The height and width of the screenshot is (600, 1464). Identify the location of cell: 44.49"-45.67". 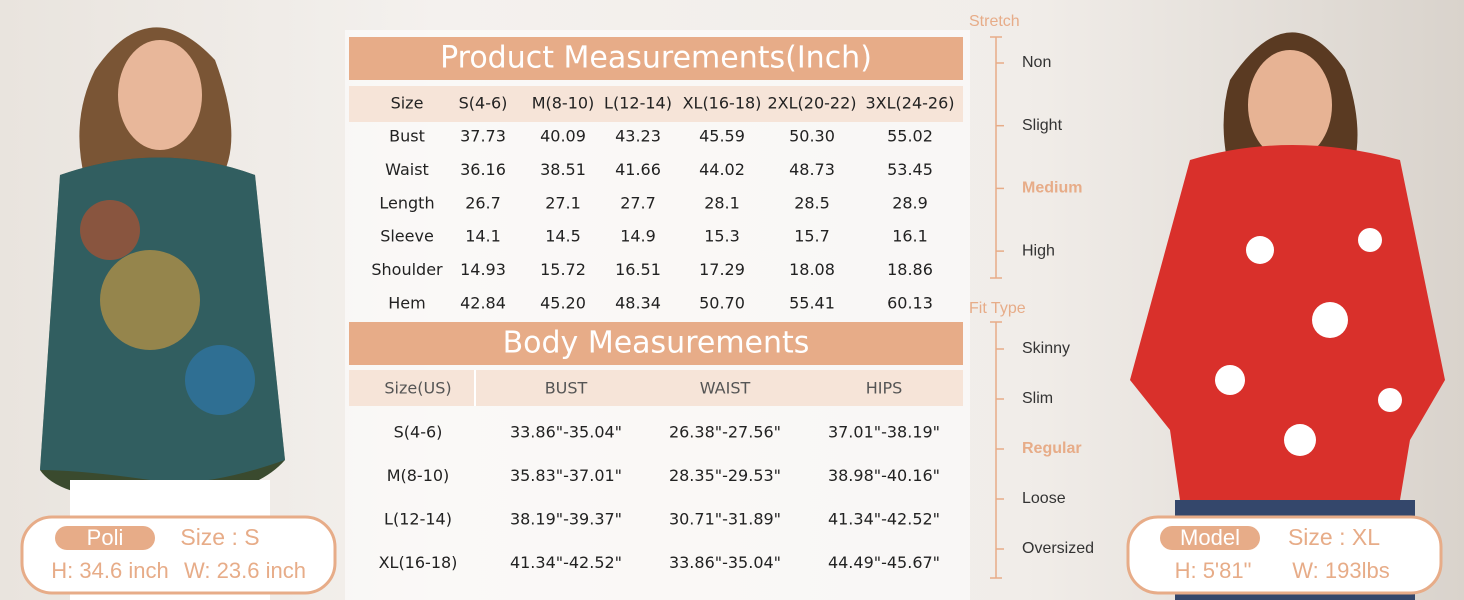
(884, 562).